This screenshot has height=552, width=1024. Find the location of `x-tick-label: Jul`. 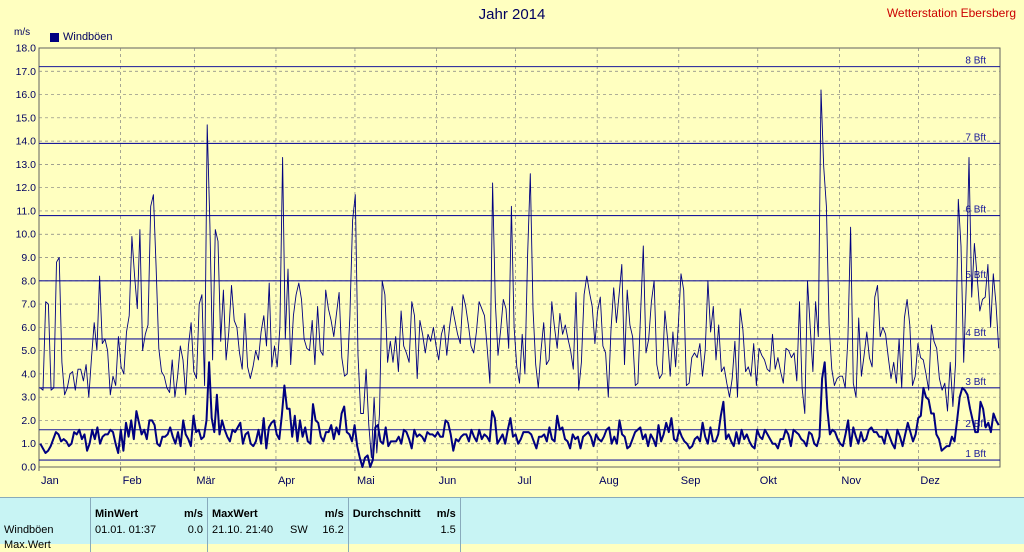

x-tick-label: Jul is located at coordinates (525, 481).